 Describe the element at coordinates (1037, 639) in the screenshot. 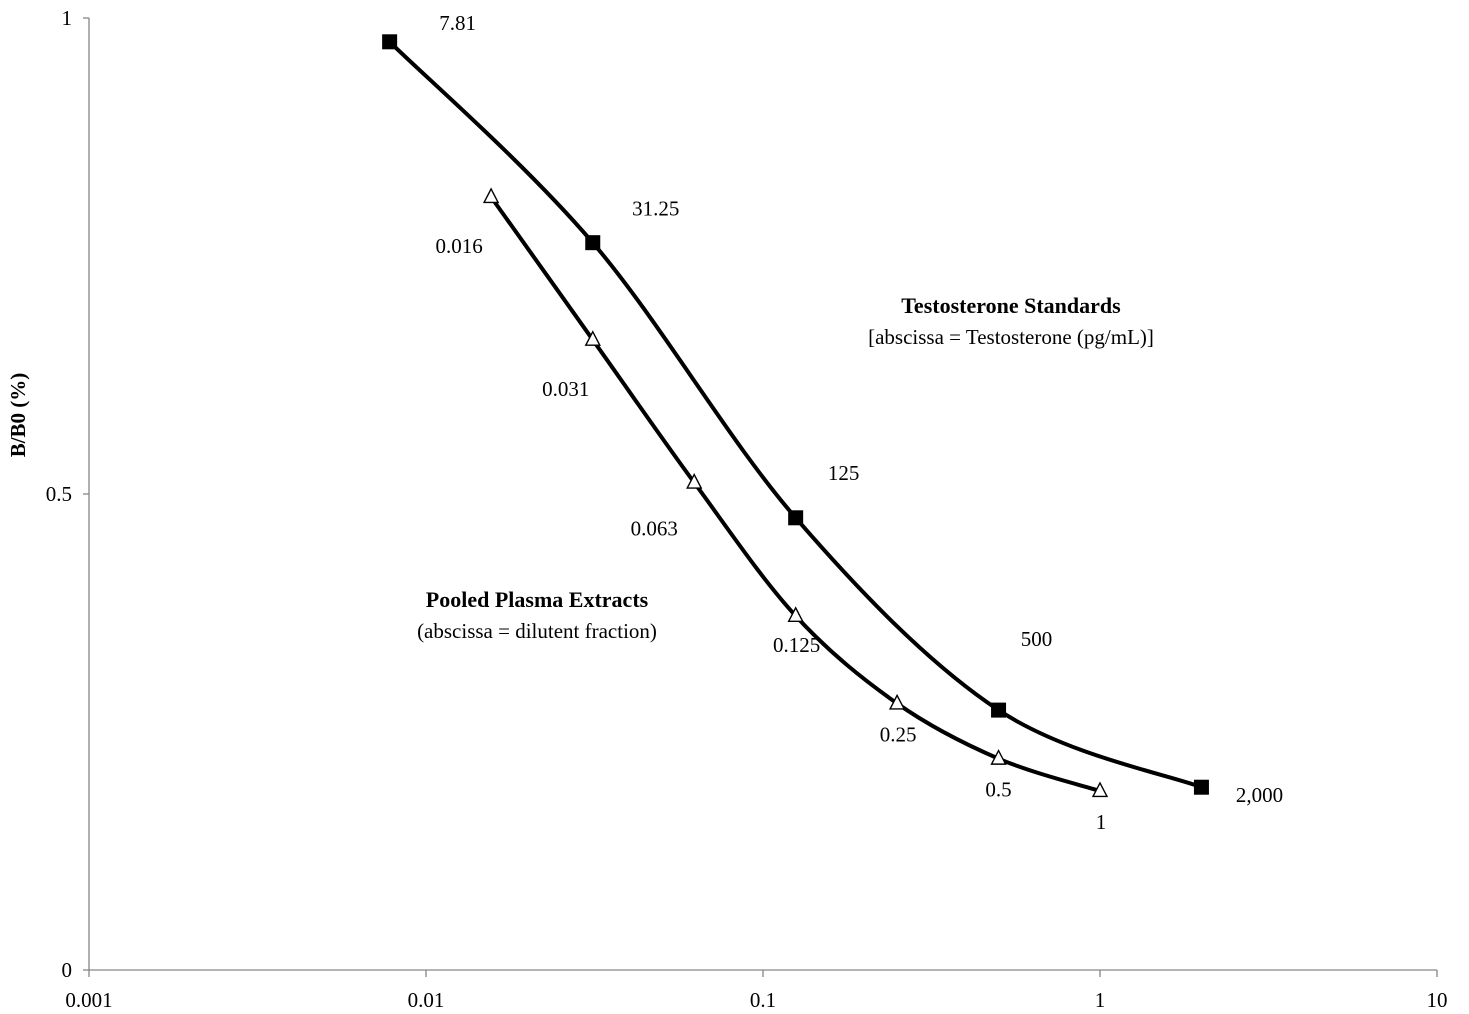

I see `data-label: 500` at that location.